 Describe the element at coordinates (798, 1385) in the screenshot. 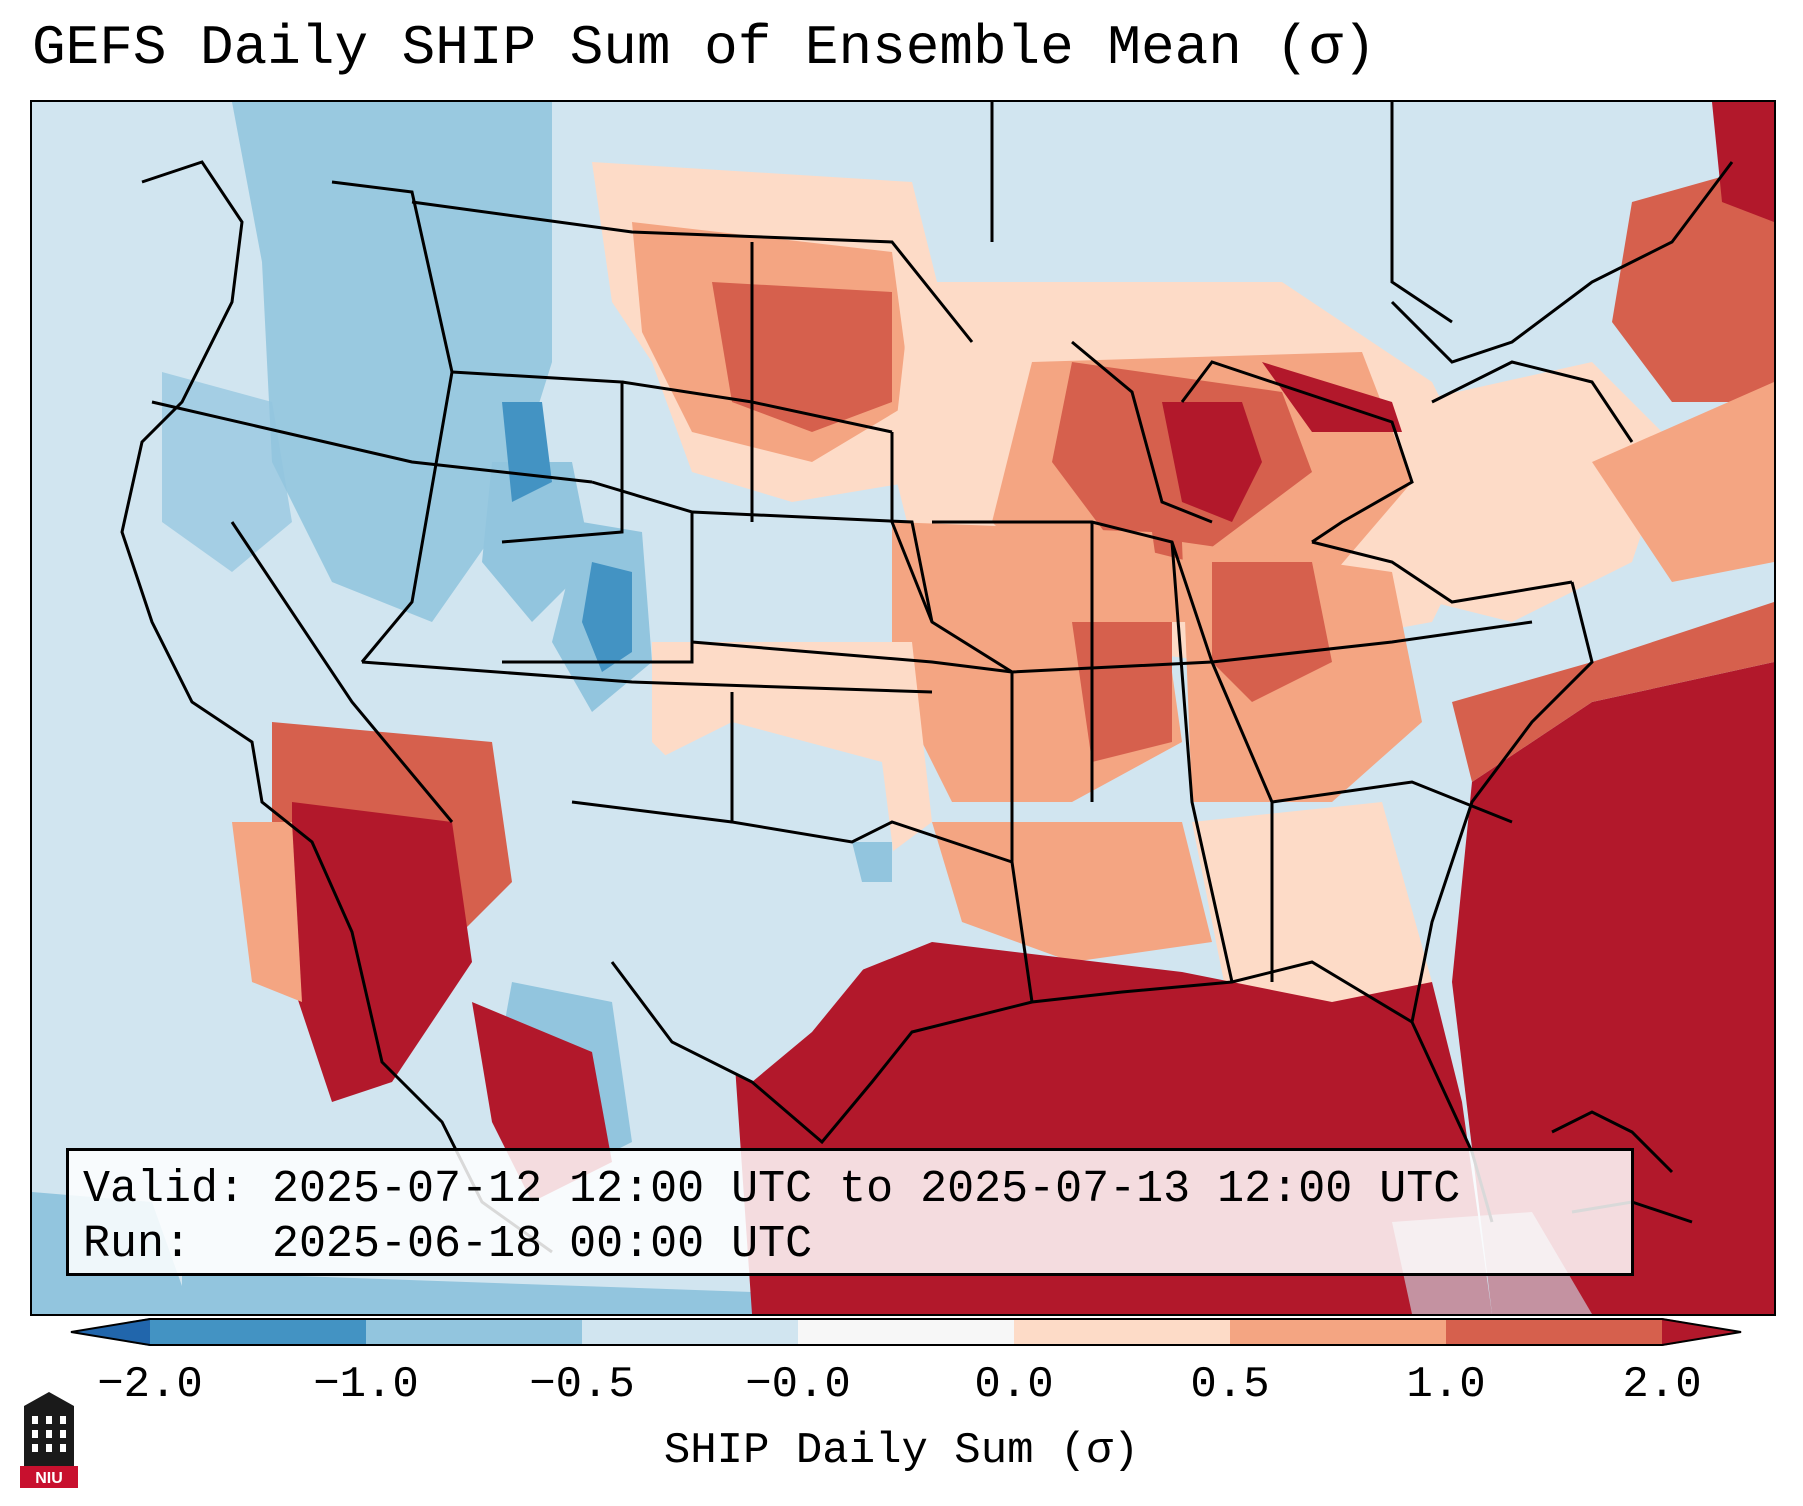

I see `colorbar-tick: −0.0` at that location.